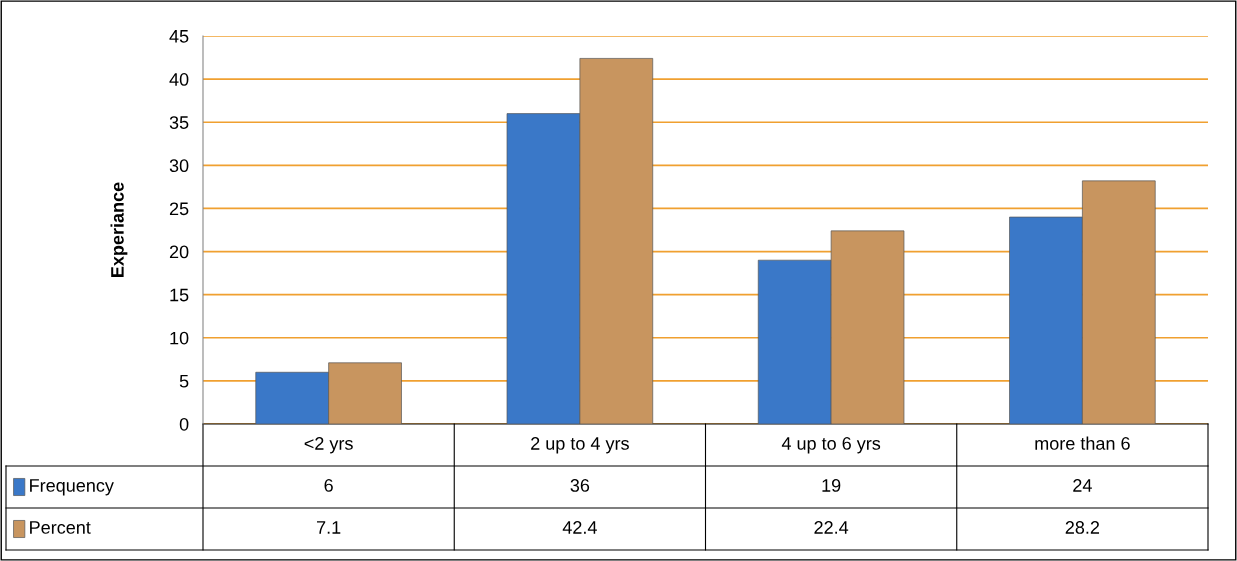  I want to click on data-label: 19, so click(831, 485).